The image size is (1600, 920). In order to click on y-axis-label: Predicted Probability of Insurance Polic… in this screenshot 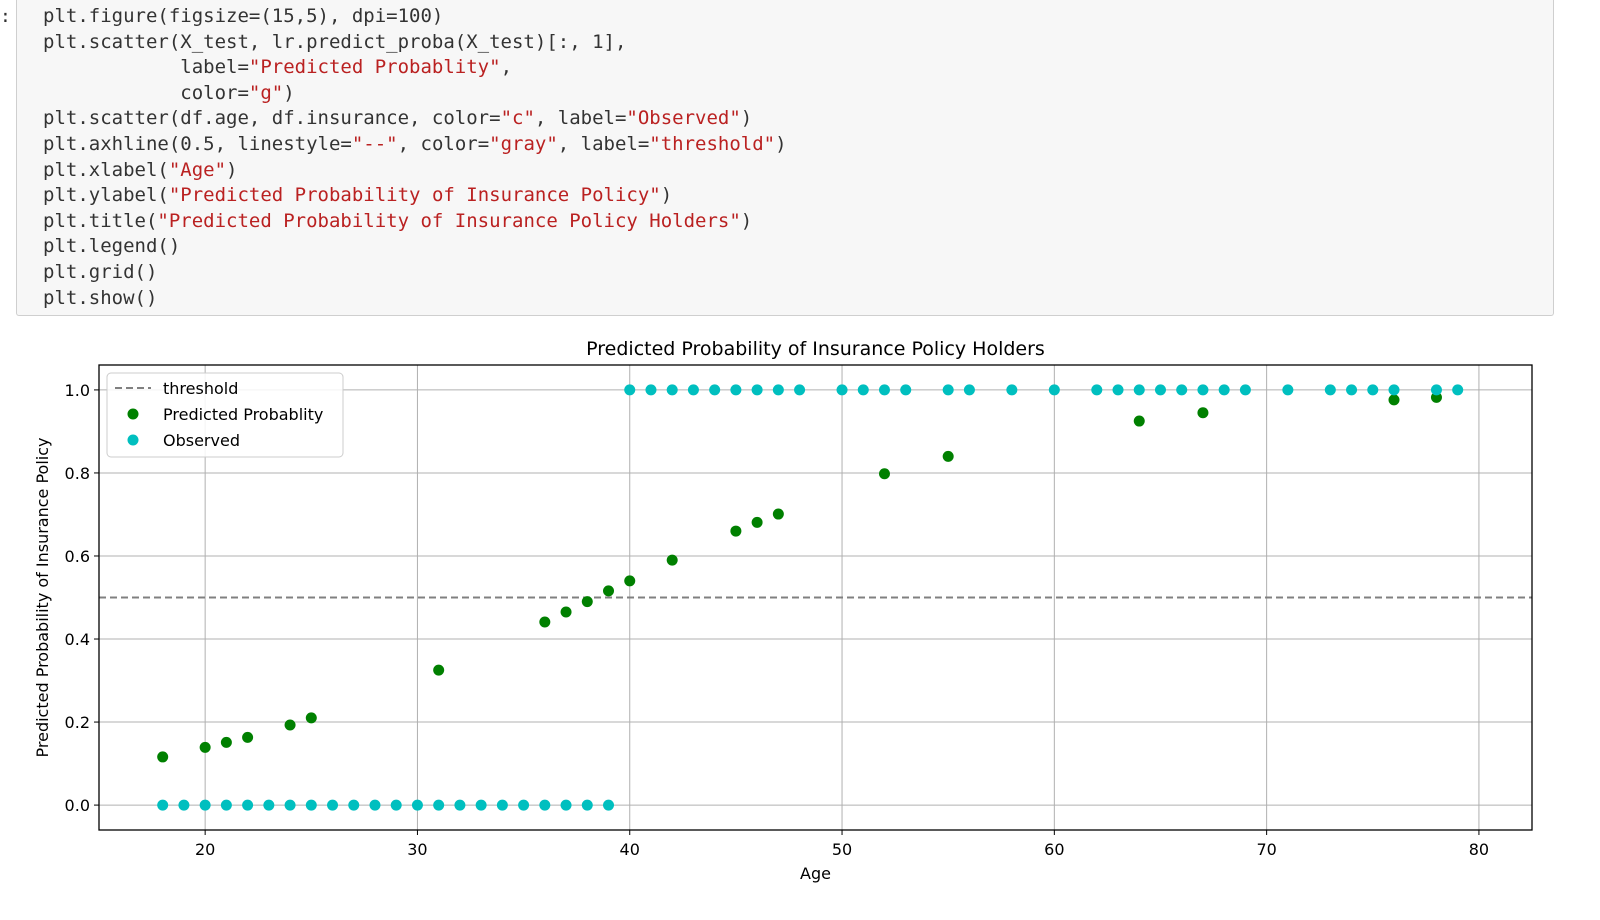, I will do `click(42, 598)`.